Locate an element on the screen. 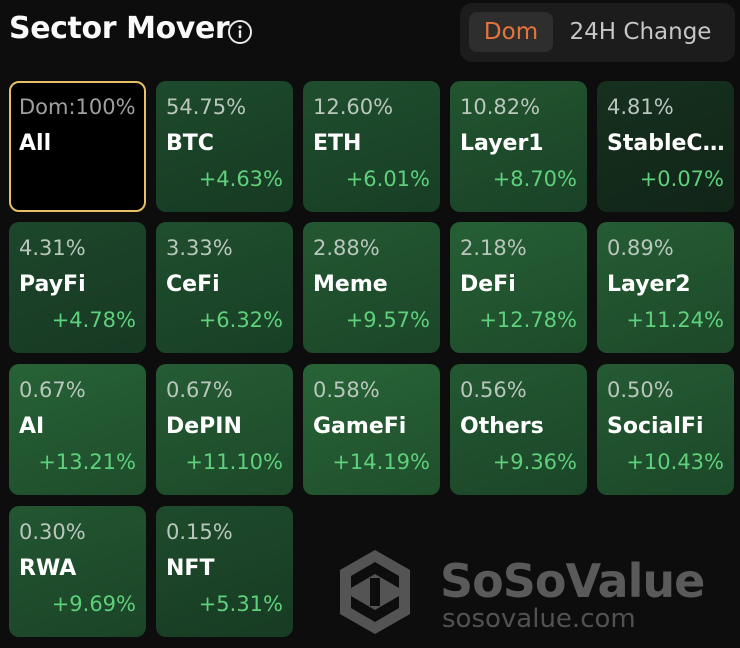 Image resolution: width=740 pixels, height=648 pixels. sector-tile: 54.75% BTC +4.63% is located at coordinates (224, 146).